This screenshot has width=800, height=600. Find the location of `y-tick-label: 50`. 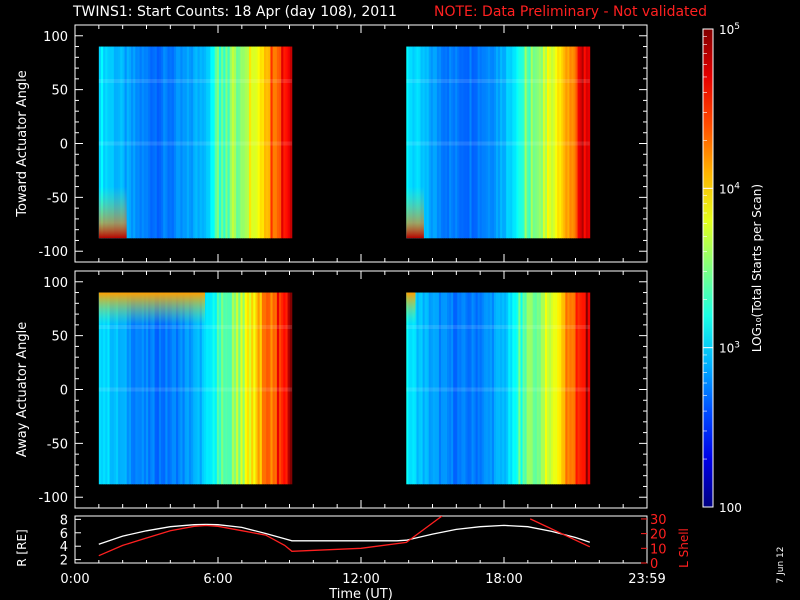

y-tick-label: 50 is located at coordinates (59, 337).